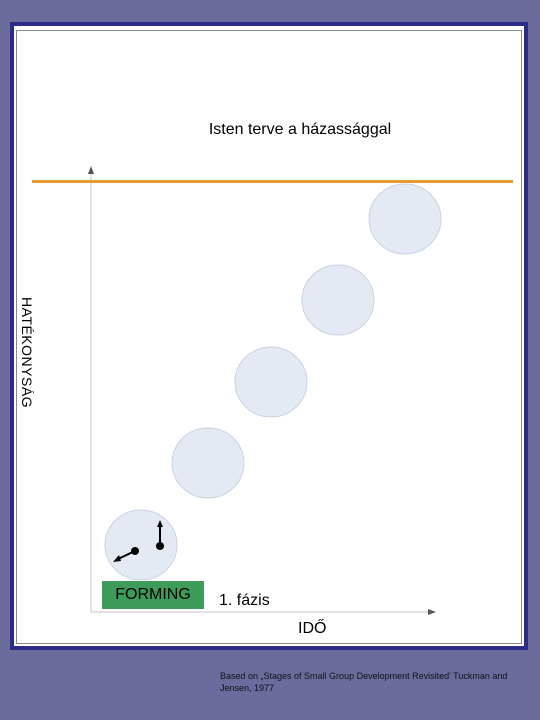 The width and height of the screenshot is (540, 720). What do you see at coordinates (432, 612) in the screenshot?
I see `x-axis-arrowhead` at bounding box center [432, 612].